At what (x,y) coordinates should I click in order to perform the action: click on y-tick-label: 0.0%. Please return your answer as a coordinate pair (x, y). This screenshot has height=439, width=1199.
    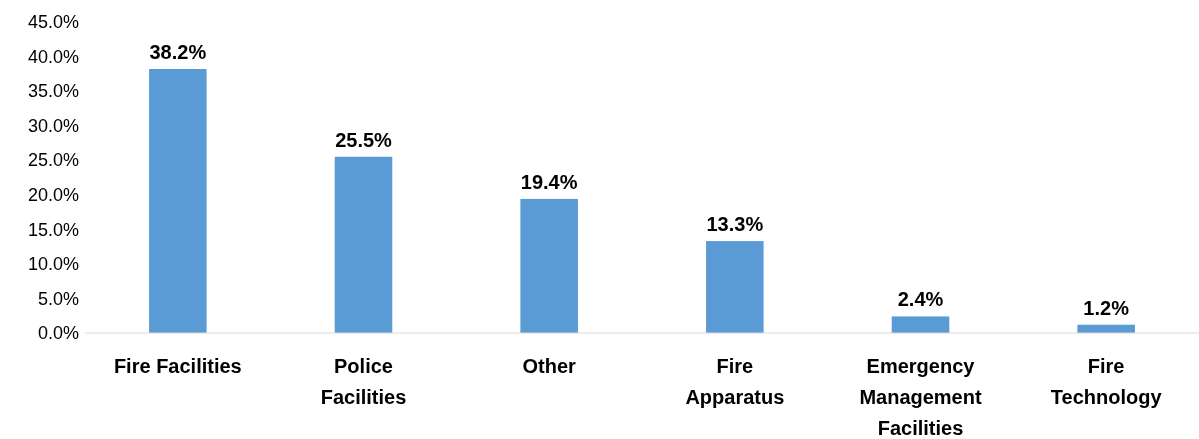
    Looking at the image, I should click on (58, 333).